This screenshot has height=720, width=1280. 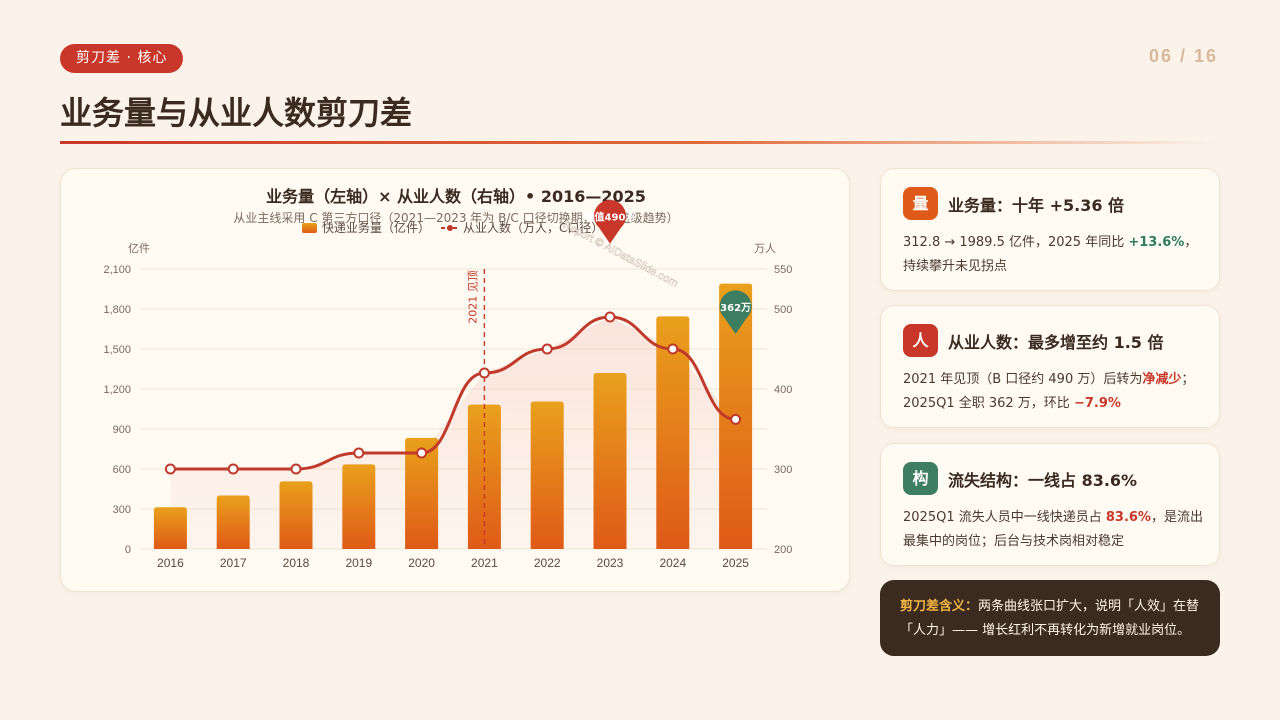 I want to click on badge-workforce: 人, so click(x=920, y=340).